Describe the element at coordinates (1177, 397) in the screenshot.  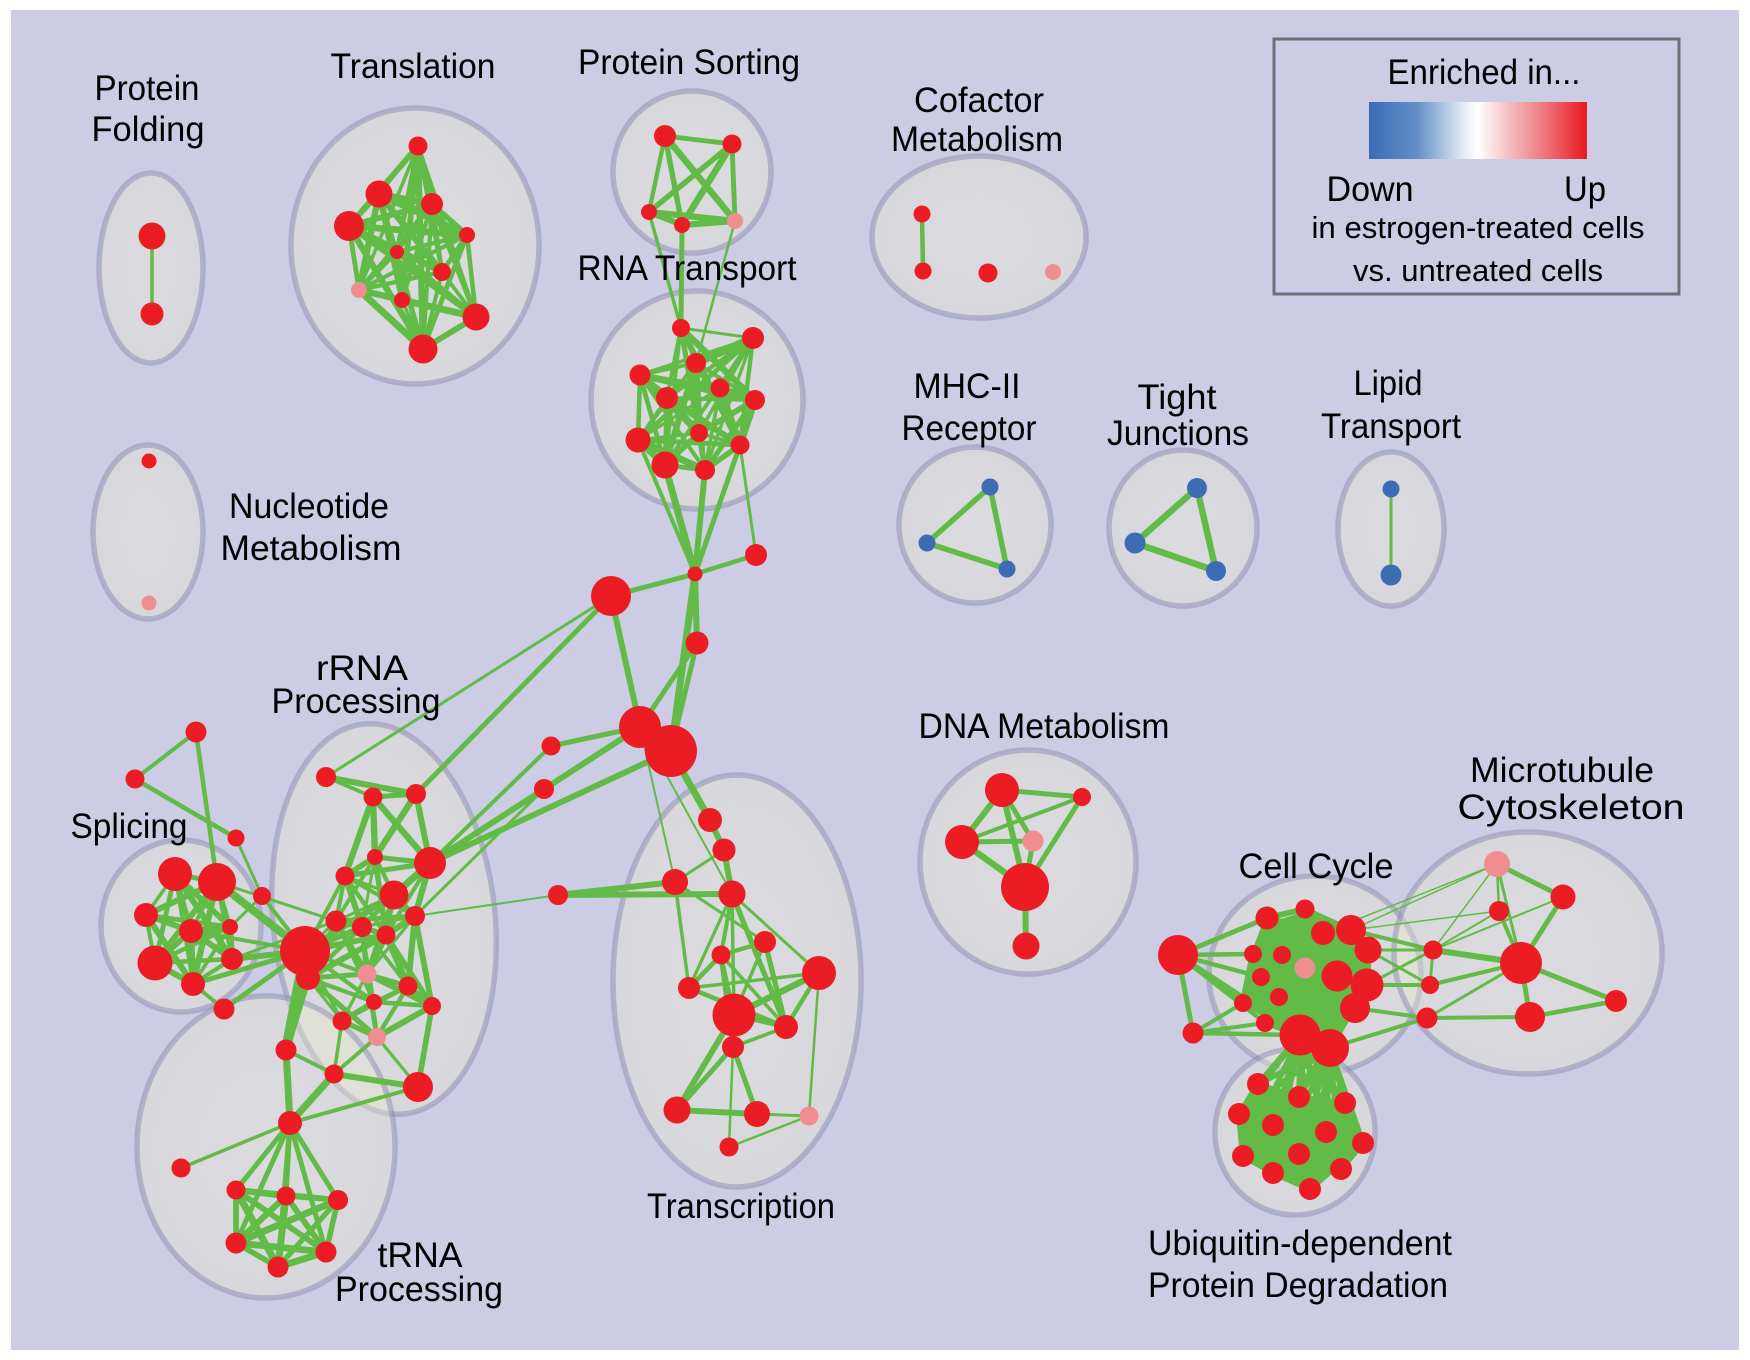
I see `svg-text: Tight` at that location.